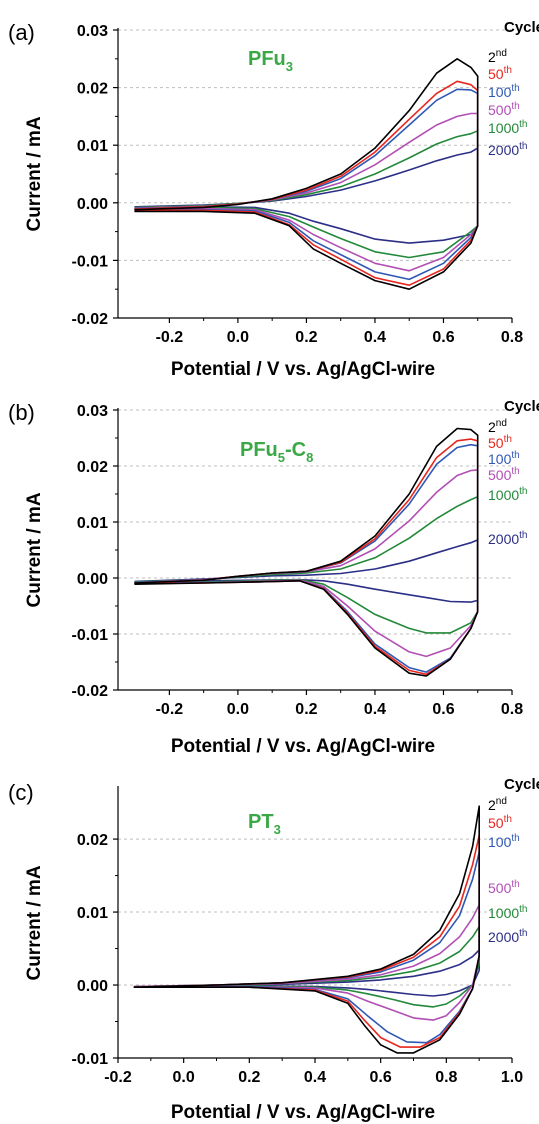 This screenshot has height=1124, width=539. I want to click on panel-label: (c), so click(21, 792).